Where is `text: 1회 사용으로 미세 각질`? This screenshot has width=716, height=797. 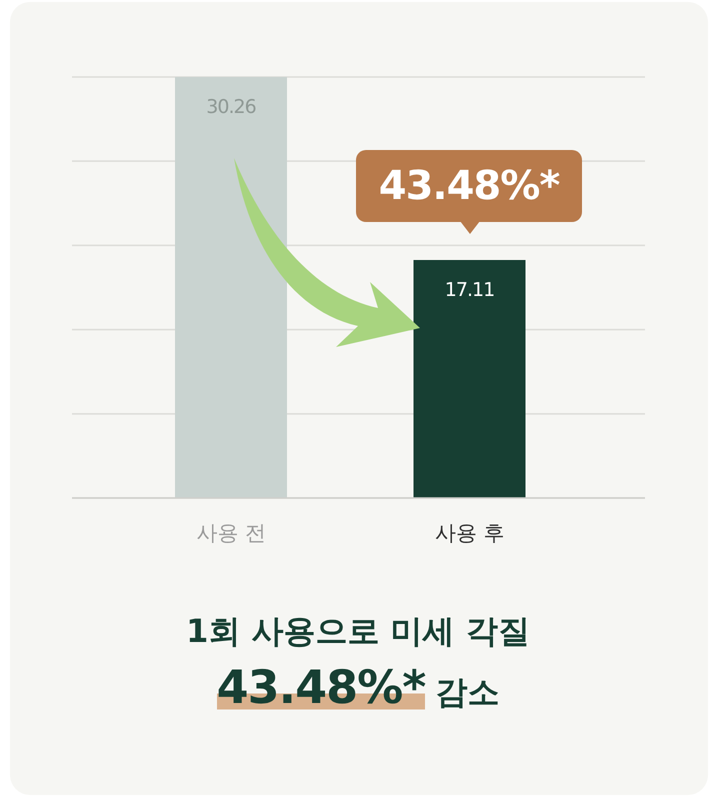 text: 1회 사용으로 미세 각질 is located at coordinates (358, 631).